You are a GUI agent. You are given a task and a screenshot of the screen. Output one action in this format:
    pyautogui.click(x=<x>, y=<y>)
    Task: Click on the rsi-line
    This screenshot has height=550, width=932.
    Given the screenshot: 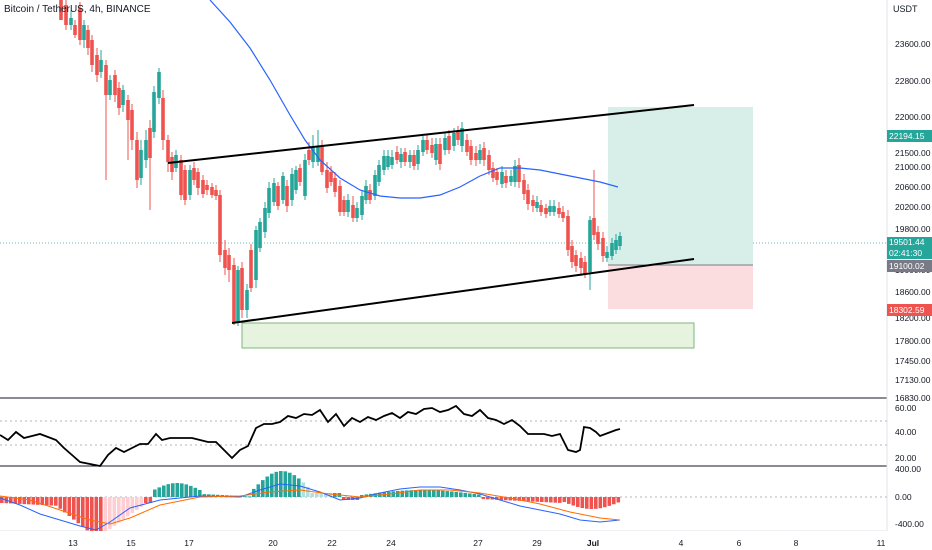 What is the action you would take?
    pyautogui.click(x=310, y=435)
    